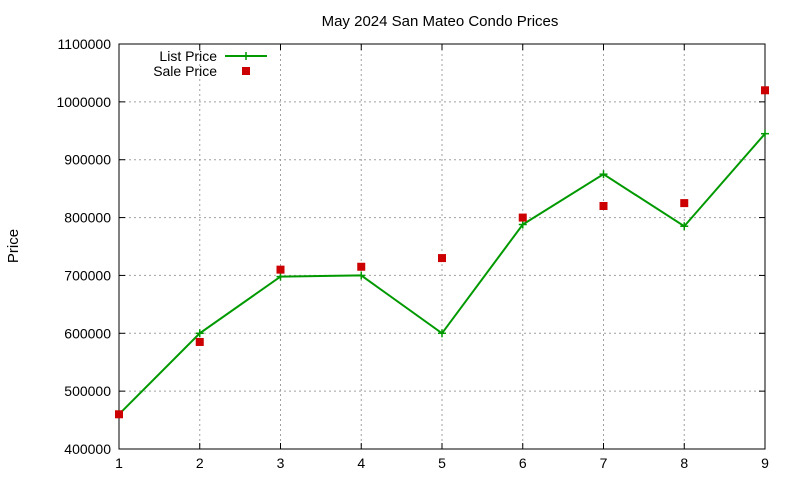 The width and height of the screenshot is (800, 480). Describe the element at coordinates (185, 71) in the screenshot. I see `legend-label: Sale Price` at that location.